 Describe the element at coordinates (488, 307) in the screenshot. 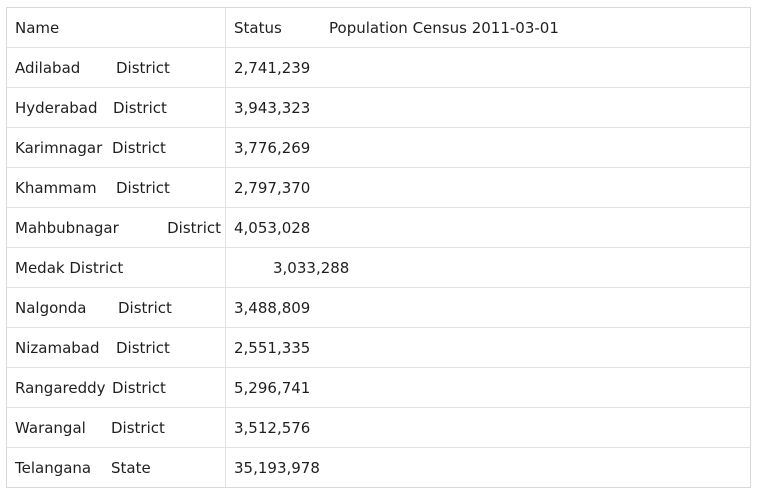

I see `population-cell: 3,488,809` at that location.